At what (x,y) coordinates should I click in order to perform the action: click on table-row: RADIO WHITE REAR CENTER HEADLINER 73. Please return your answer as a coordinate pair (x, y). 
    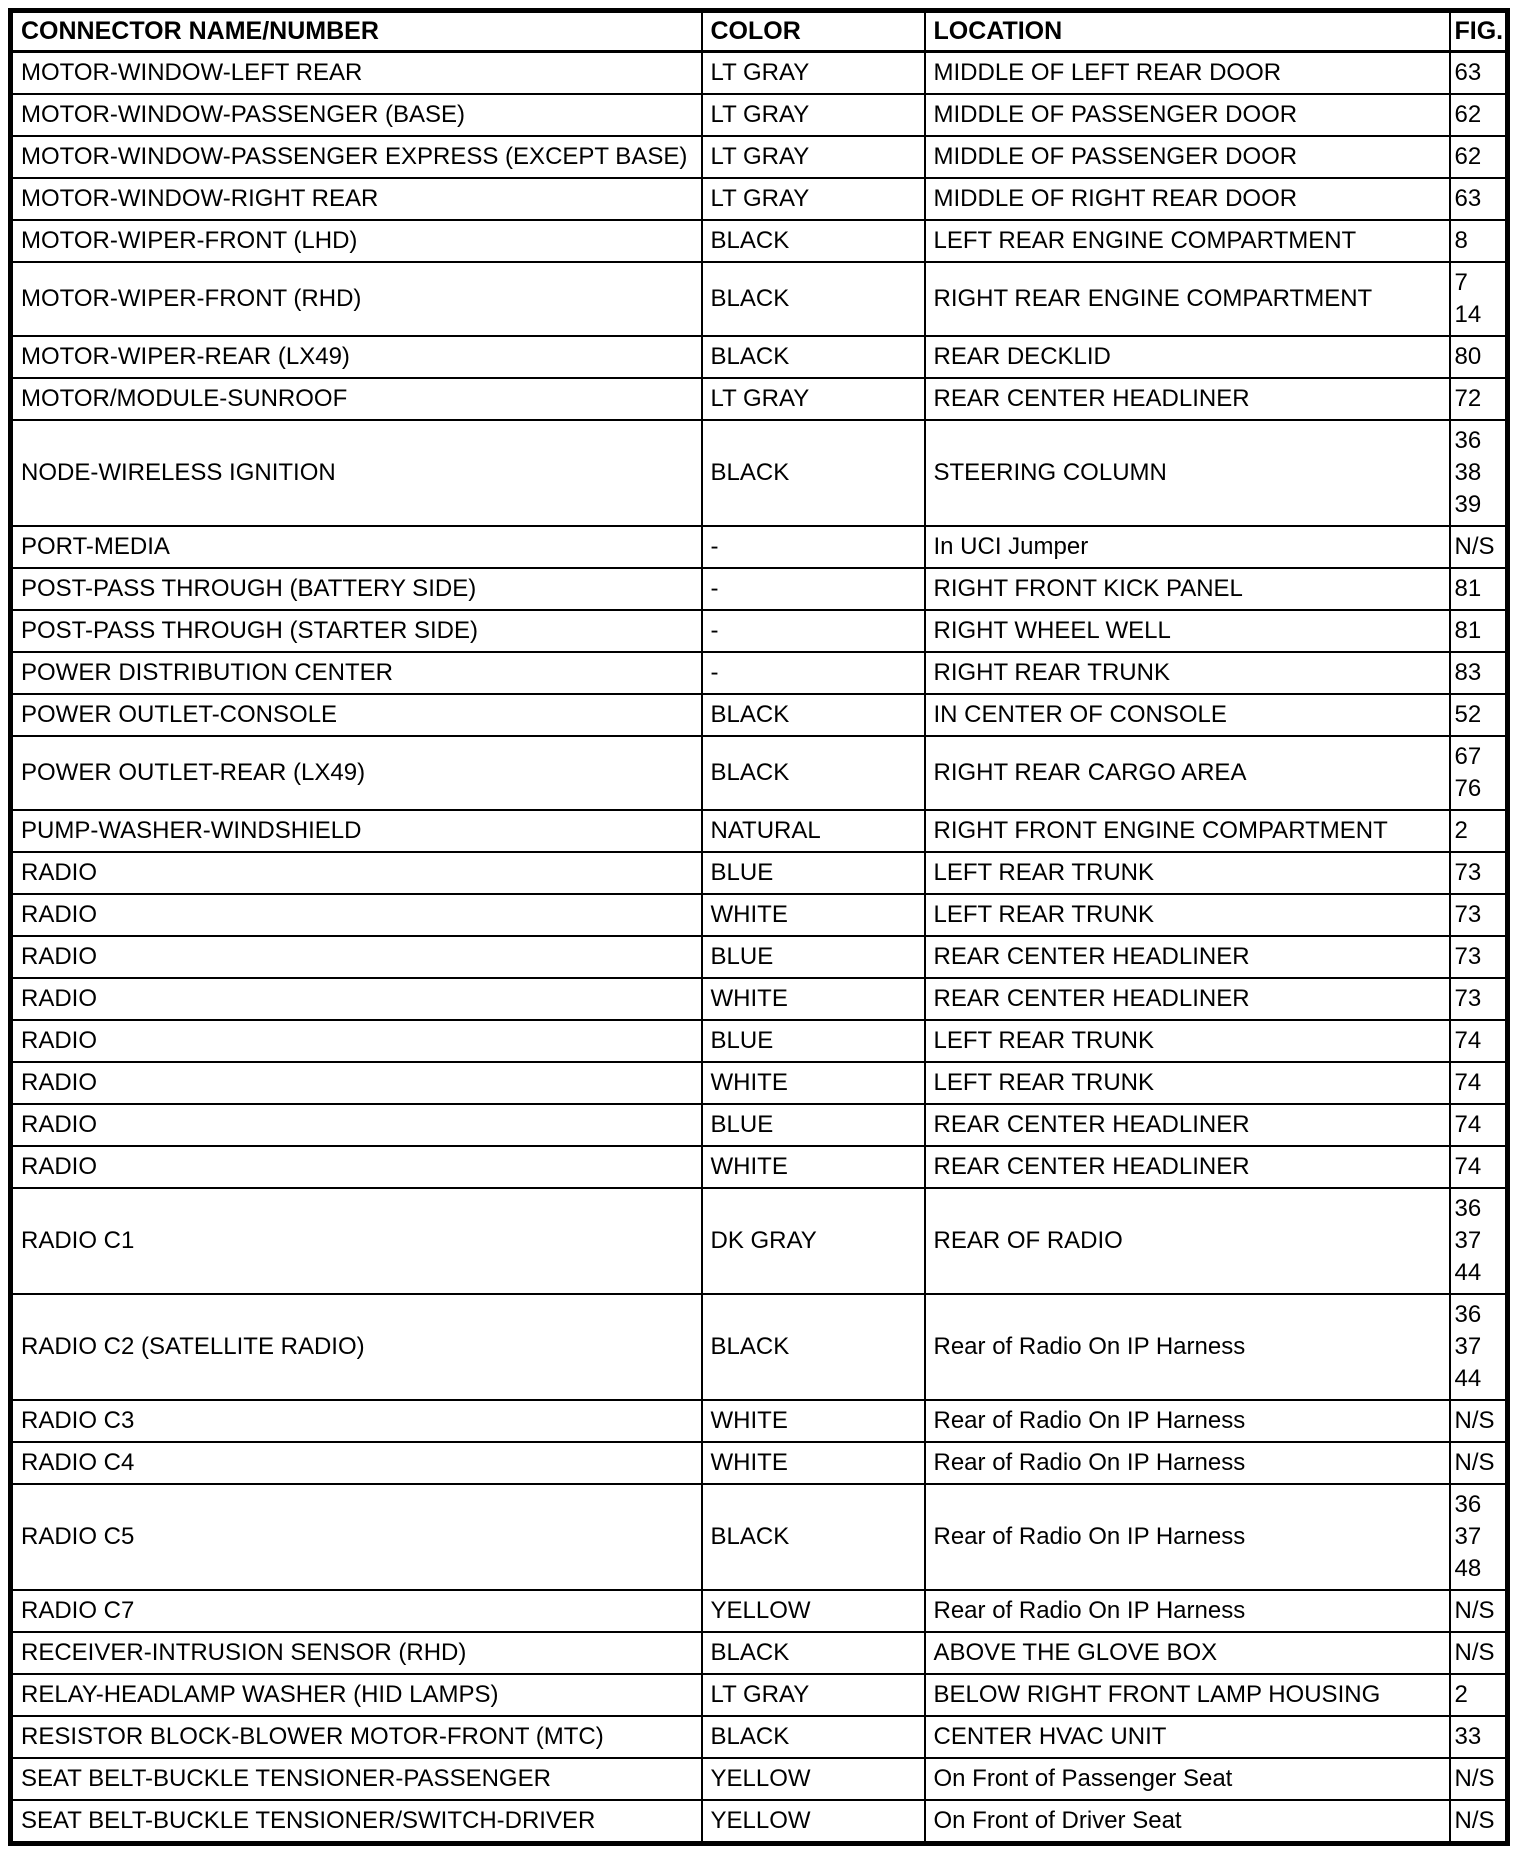
    Looking at the image, I should click on (759, 999).